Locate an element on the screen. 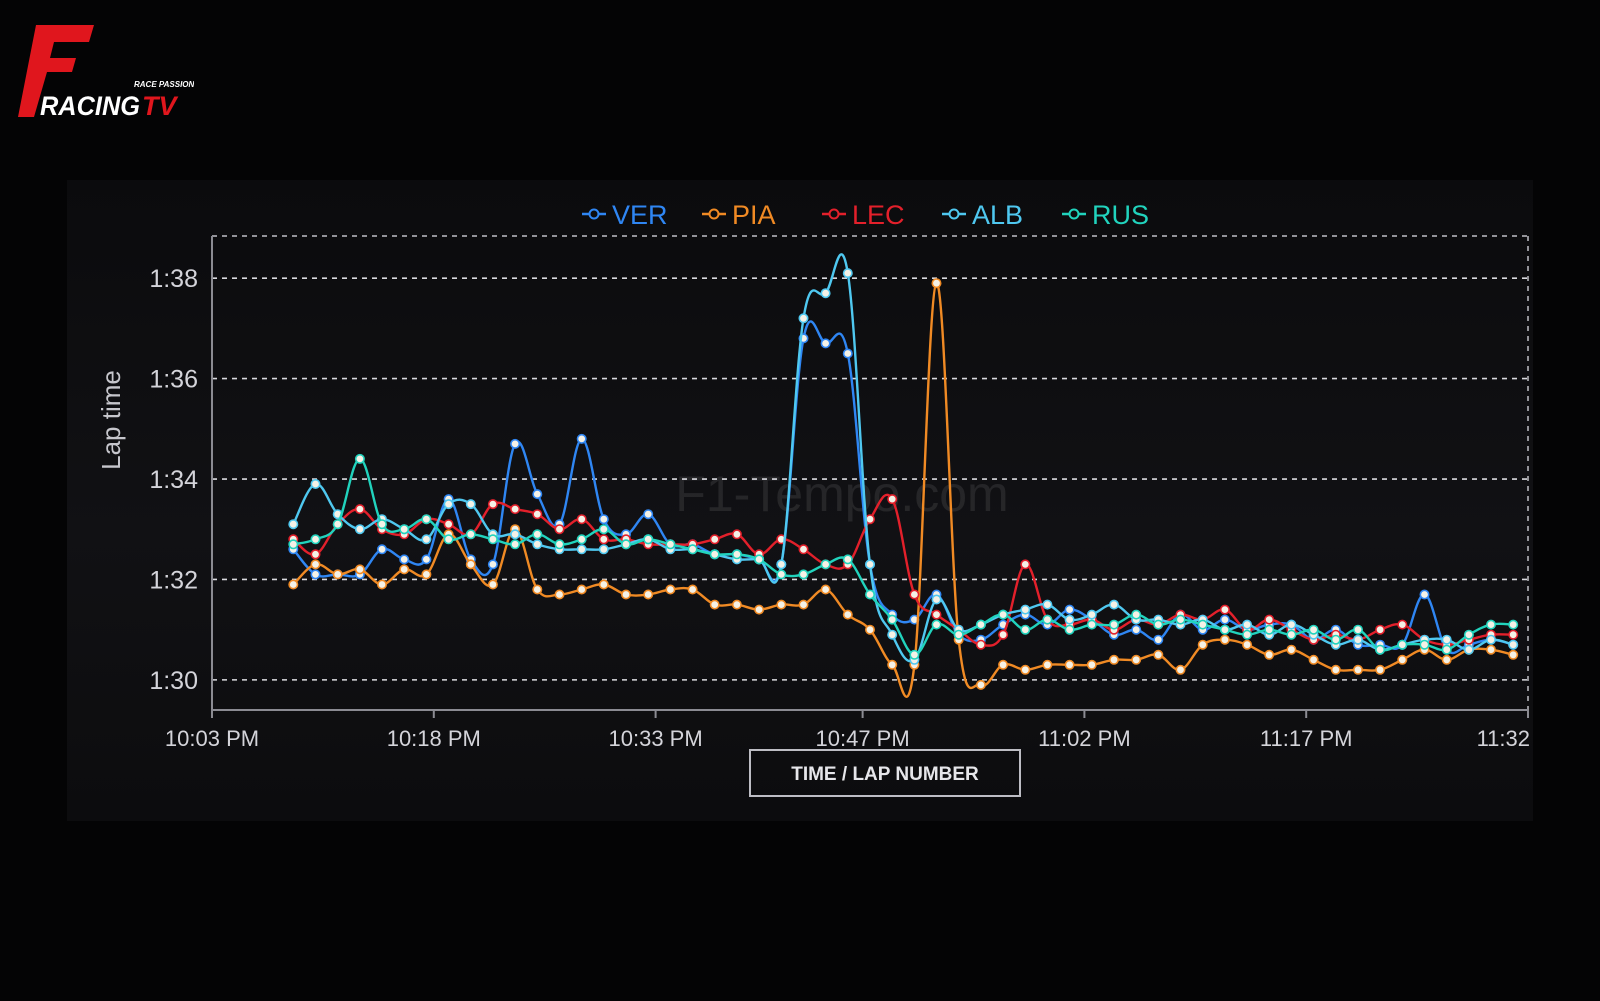 The width and height of the screenshot is (1600, 1001). y-tick-label: 1:32 is located at coordinates (173, 580).